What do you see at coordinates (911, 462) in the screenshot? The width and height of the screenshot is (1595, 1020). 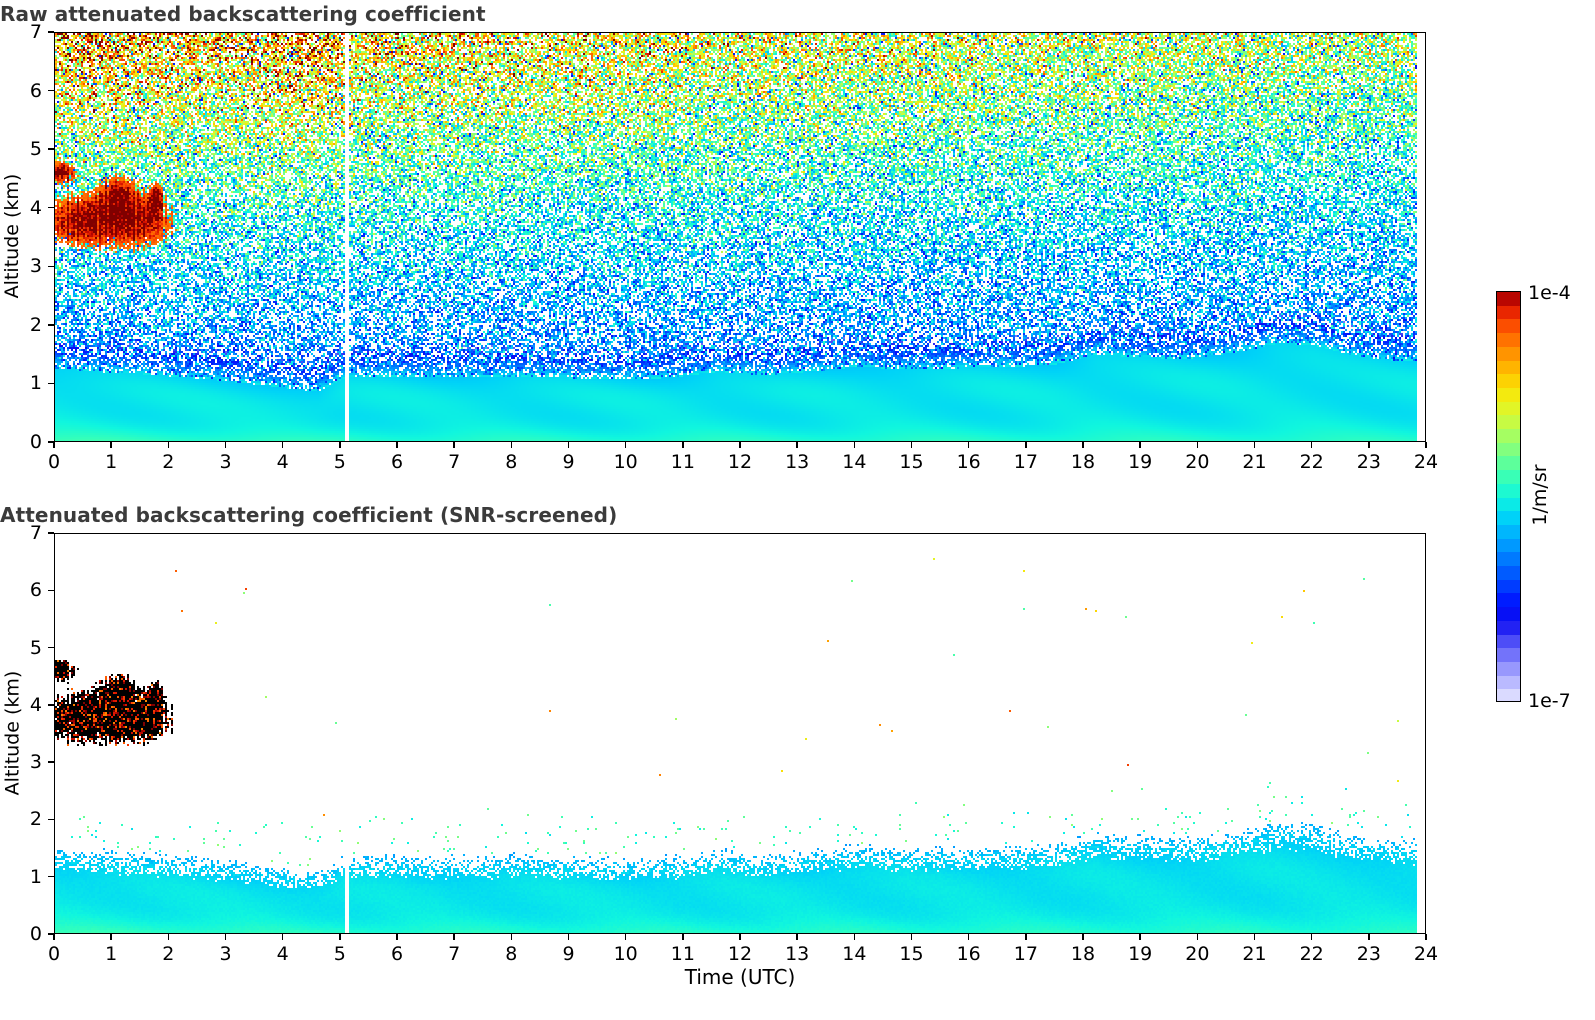 I see `xtick-label: 15` at bounding box center [911, 462].